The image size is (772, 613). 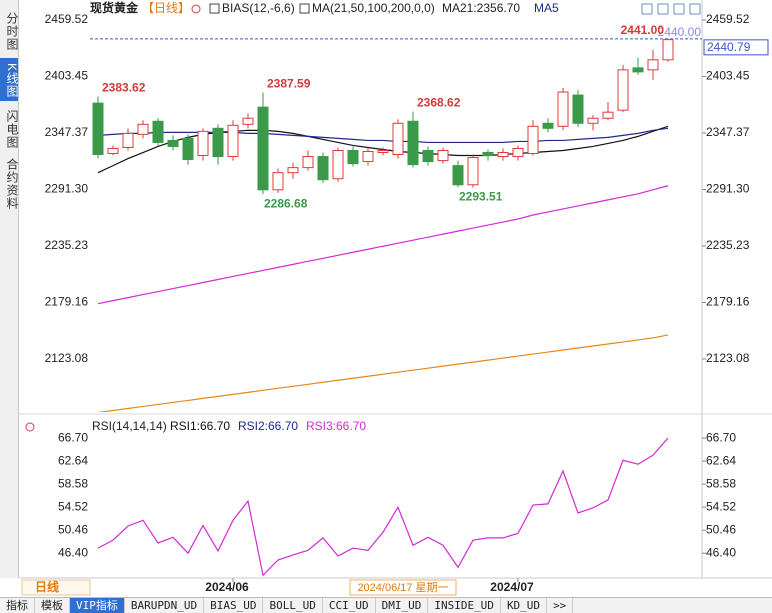 What do you see at coordinates (73, 529) in the screenshot?
I see `y-tick-label: 50.46` at bounding box center [73, 529].